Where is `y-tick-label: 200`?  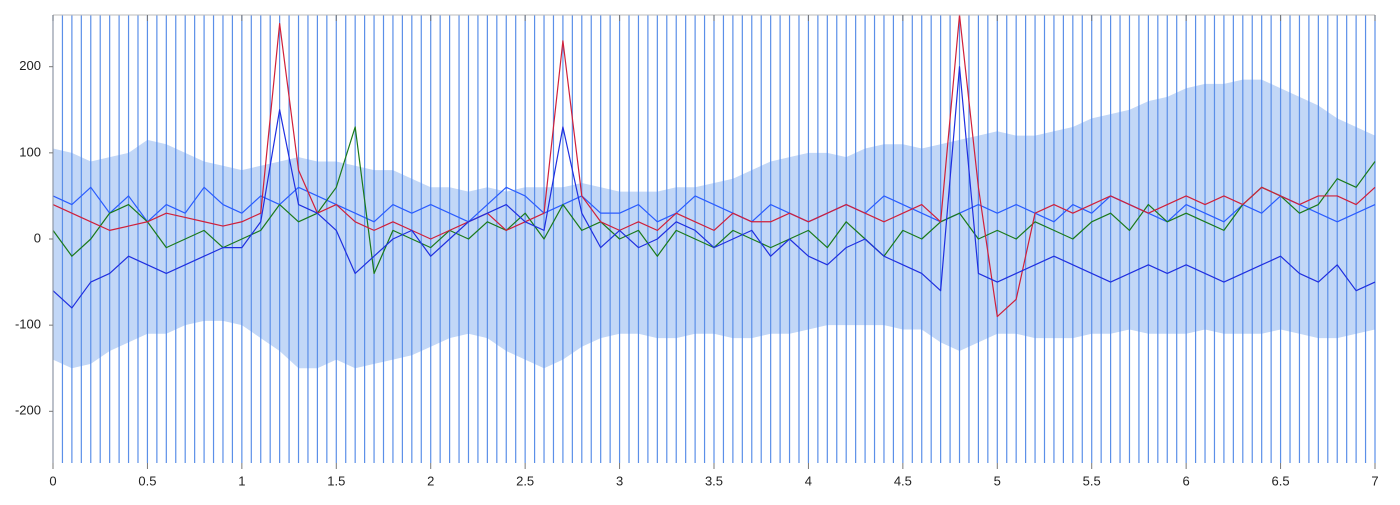 y-tick-label: 200 is located at coordinates (30, 65).